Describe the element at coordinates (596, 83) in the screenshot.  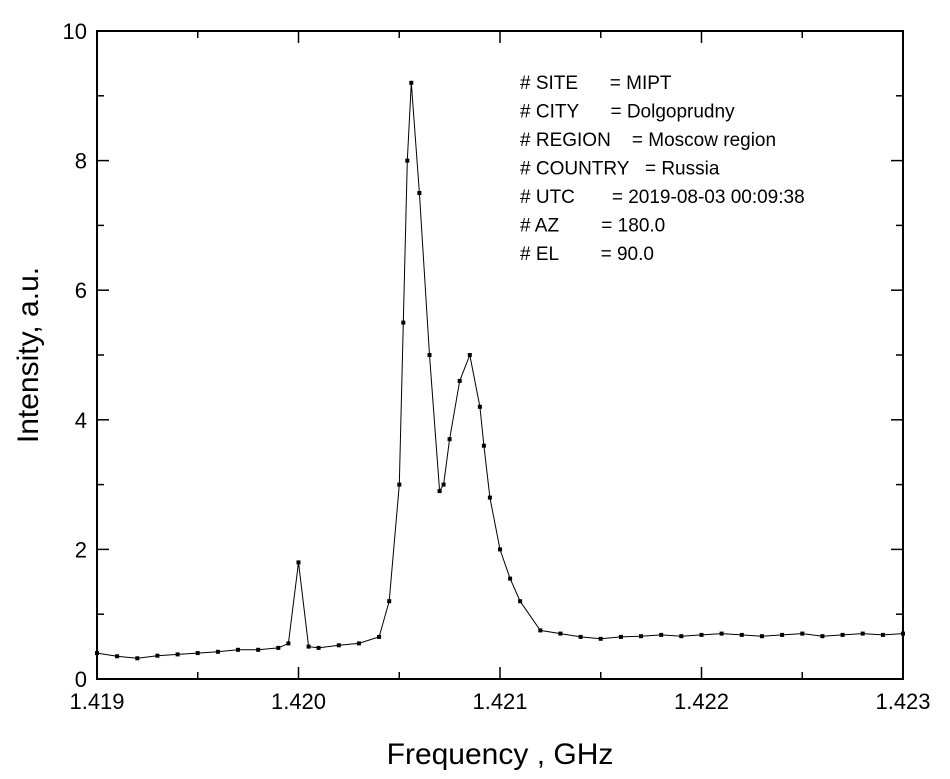
I see `info-line: # SITE = MIPT` at that location.